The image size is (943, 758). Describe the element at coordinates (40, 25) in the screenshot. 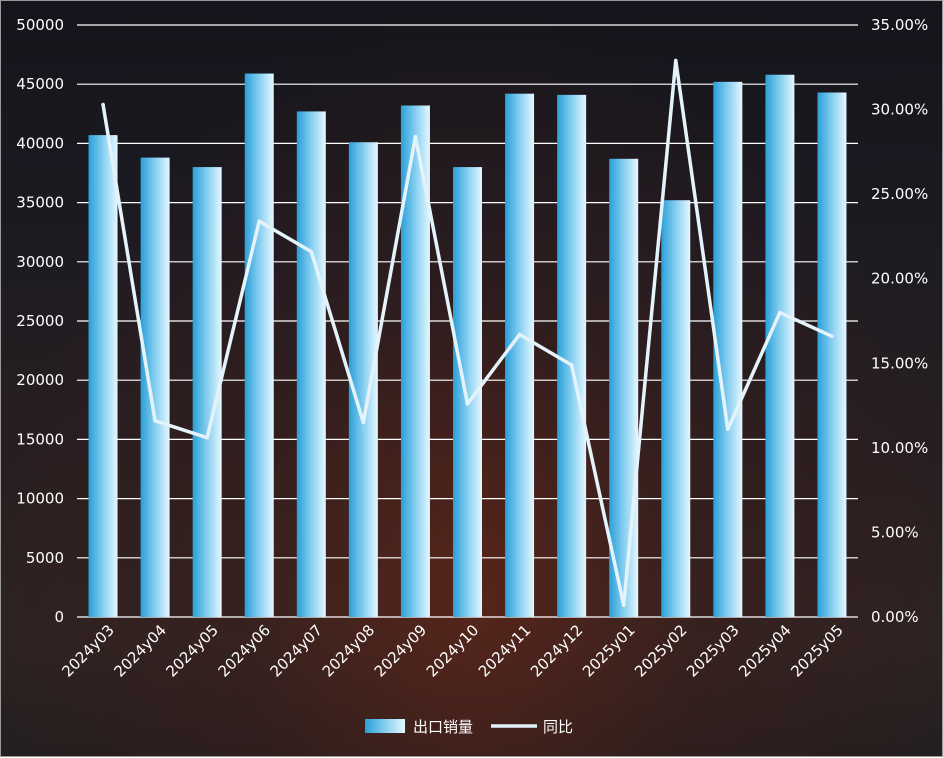

I see `left-tick-label: 50000` at that location.